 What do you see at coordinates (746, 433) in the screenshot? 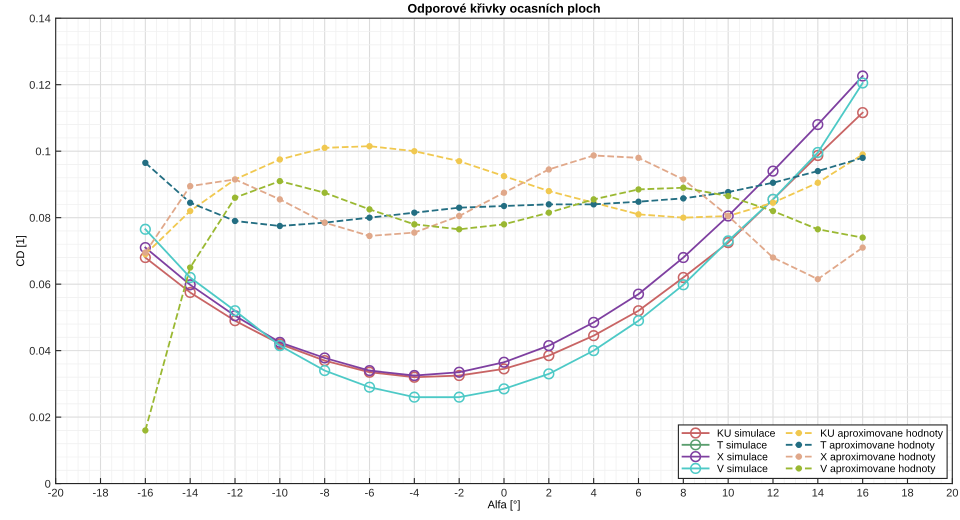
I see `legend-label: KU simulace` at bounding box center [746, 433].